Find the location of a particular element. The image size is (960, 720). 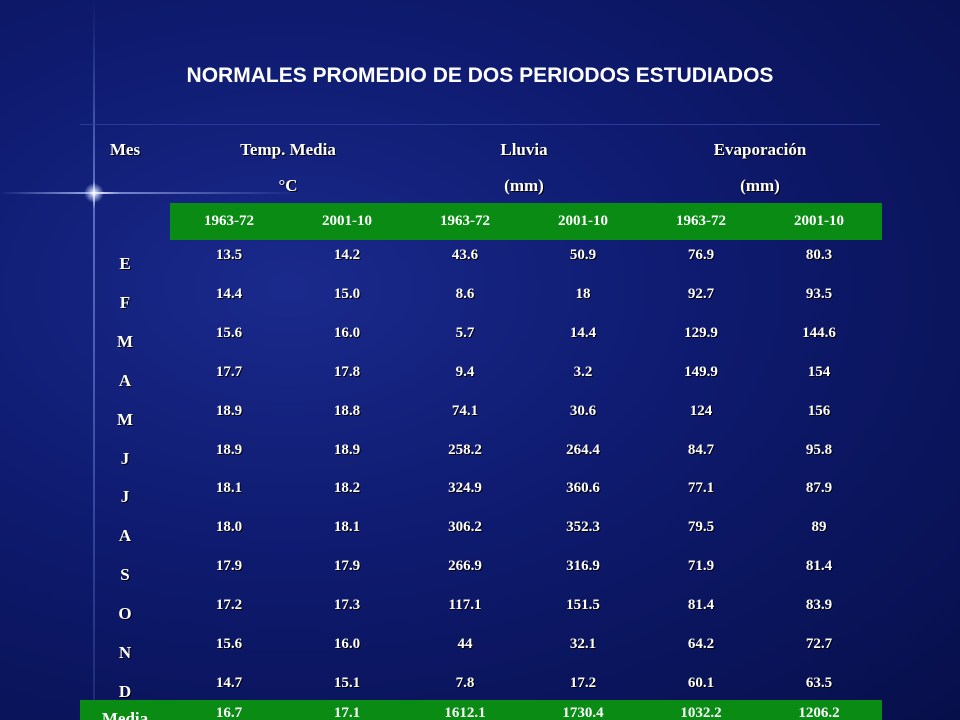

period-header-2: 1963-72 is located at coordinates (465, 221).